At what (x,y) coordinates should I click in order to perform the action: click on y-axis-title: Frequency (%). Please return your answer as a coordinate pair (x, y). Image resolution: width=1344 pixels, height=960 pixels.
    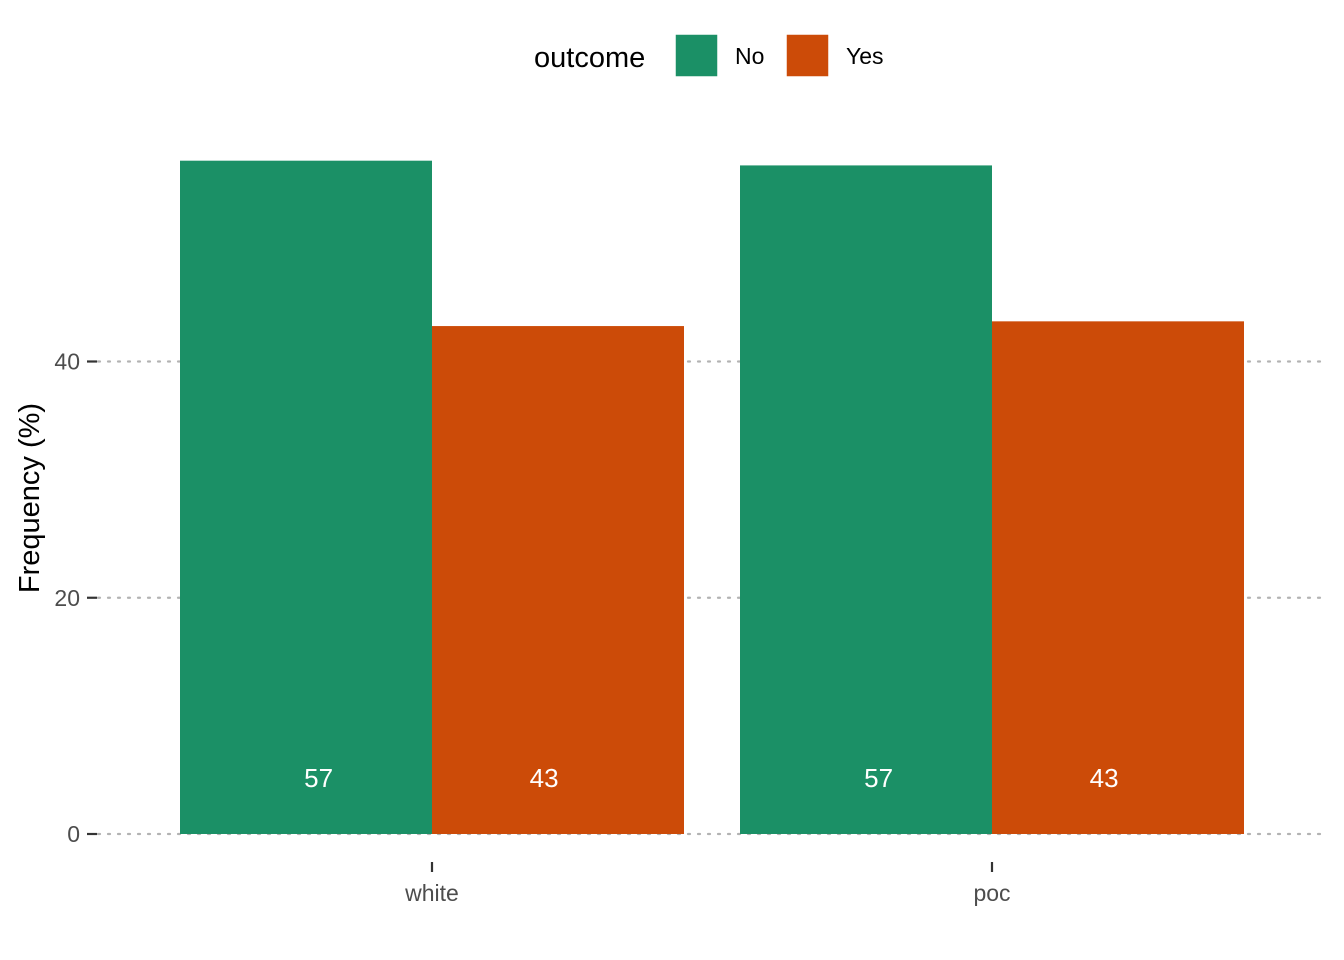
    Looking at the image, I should click on (30, 498).